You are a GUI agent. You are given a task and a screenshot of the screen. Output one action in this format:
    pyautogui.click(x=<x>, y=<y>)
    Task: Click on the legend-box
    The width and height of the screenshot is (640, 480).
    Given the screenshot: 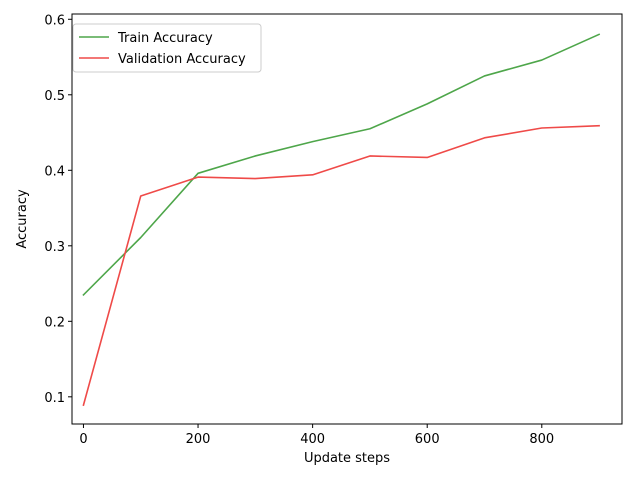 What is the action you would take?
    pyautogui.click(x=167, y=48)
    